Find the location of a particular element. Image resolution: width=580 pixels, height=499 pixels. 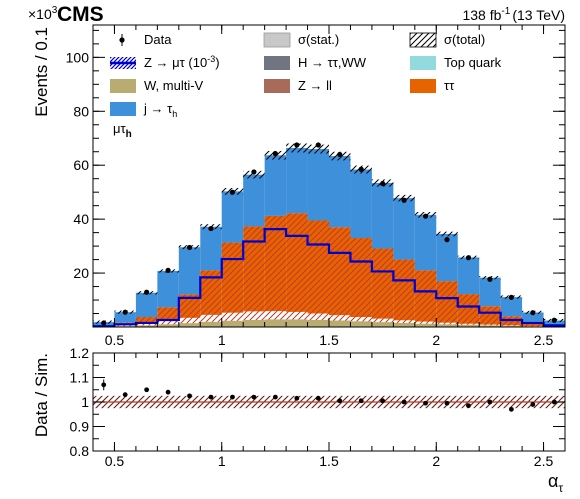

legend-label-top: Top quark is located at coordinates (473, 62).